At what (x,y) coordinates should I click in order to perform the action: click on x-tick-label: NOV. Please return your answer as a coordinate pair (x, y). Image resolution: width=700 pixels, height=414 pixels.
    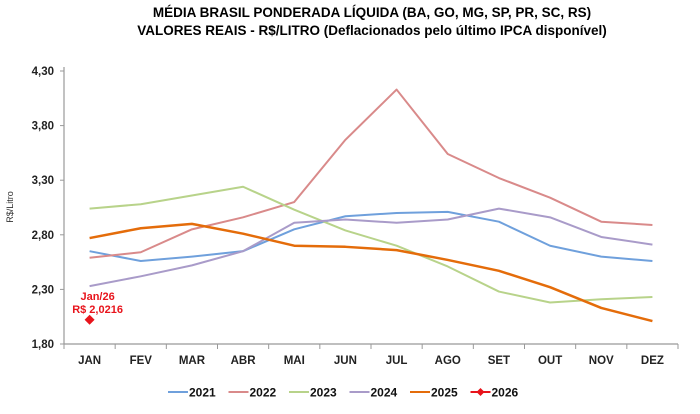
    Looking at the image, I should click on (601, 361).